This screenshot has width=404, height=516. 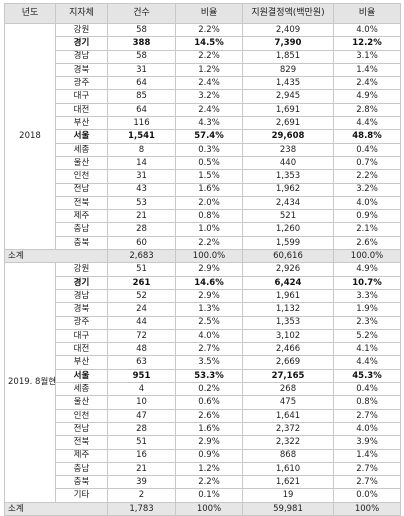 I want to click on amount-ratio-cell: 0.4%, so click(x=367, y=389).